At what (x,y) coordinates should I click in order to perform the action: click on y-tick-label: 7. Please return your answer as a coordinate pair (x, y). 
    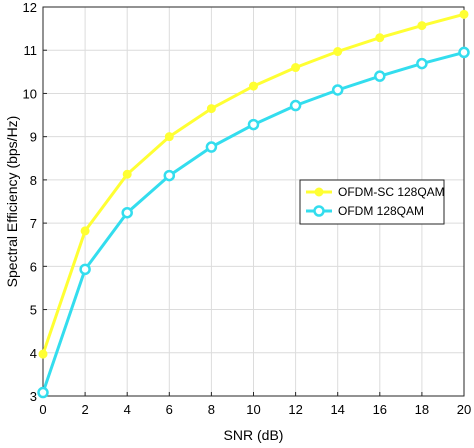
    Looking at the image, I should click on (33, 223).